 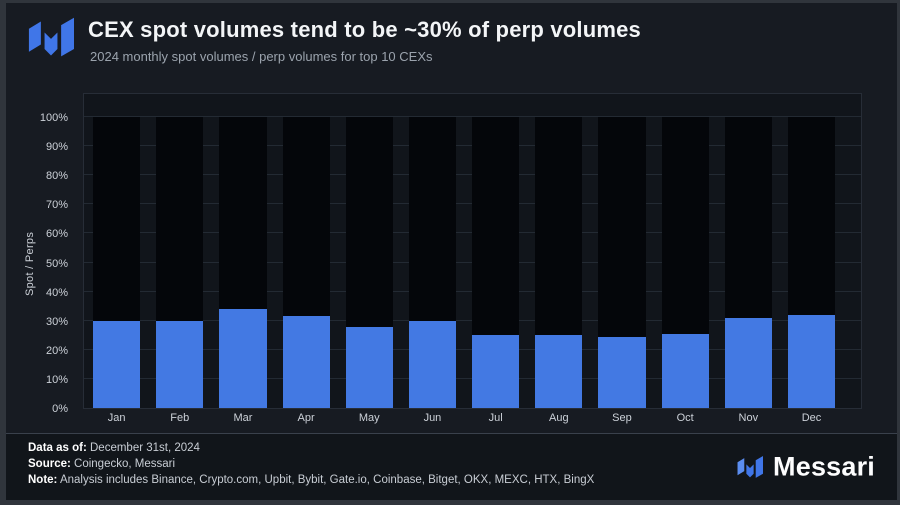 I want to click on stacked-bar-jun, so click(x=432, y=262).